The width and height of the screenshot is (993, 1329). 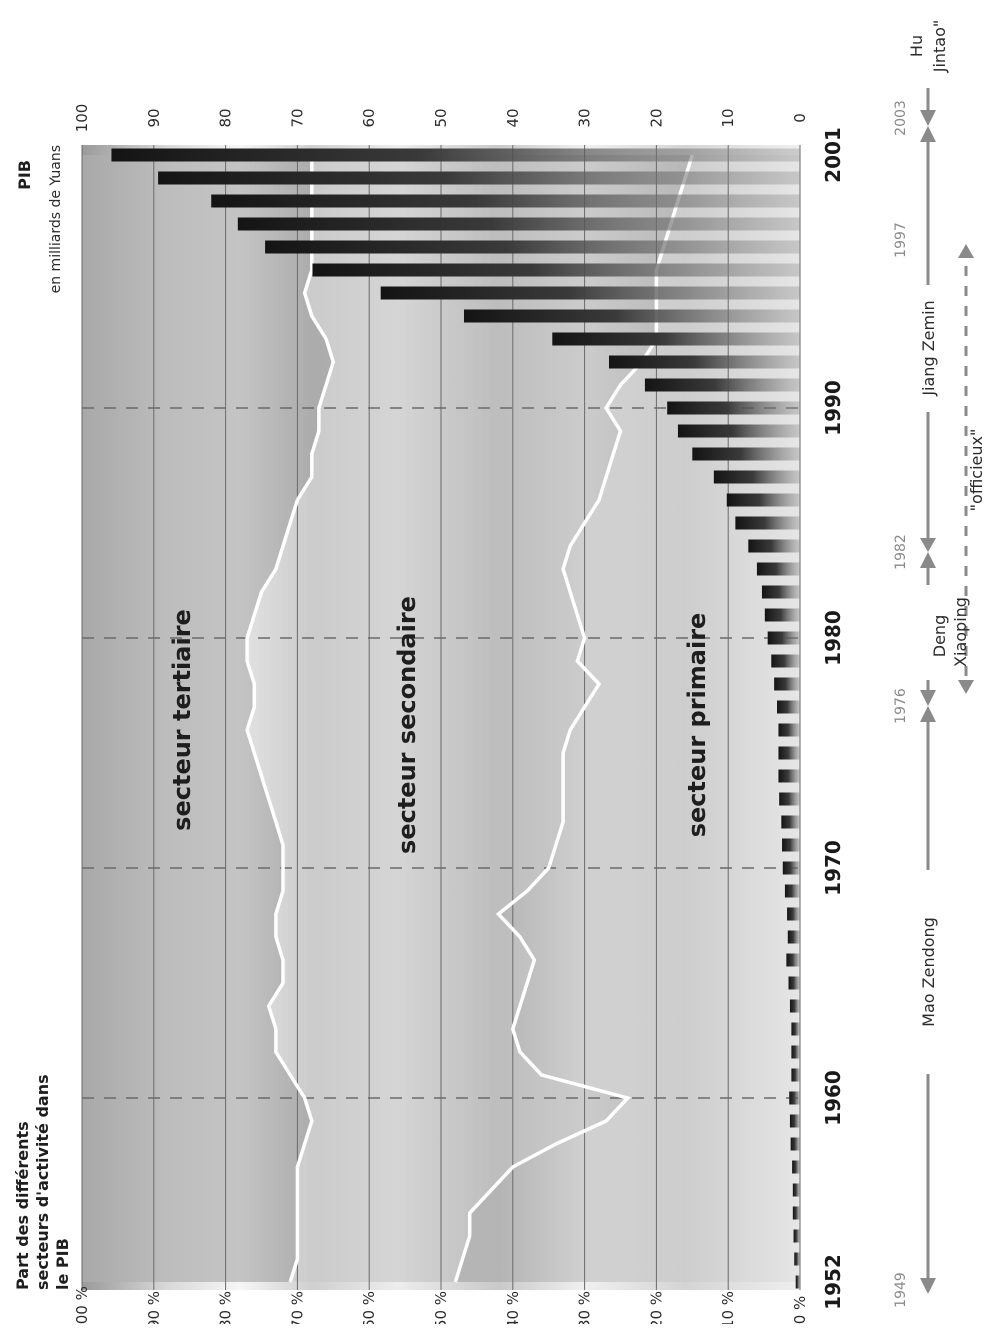 What do you see at coordinates (794, 1098) in the screenshot?
I see `gdp-bar-1960` at bounding box center [794, 1098].